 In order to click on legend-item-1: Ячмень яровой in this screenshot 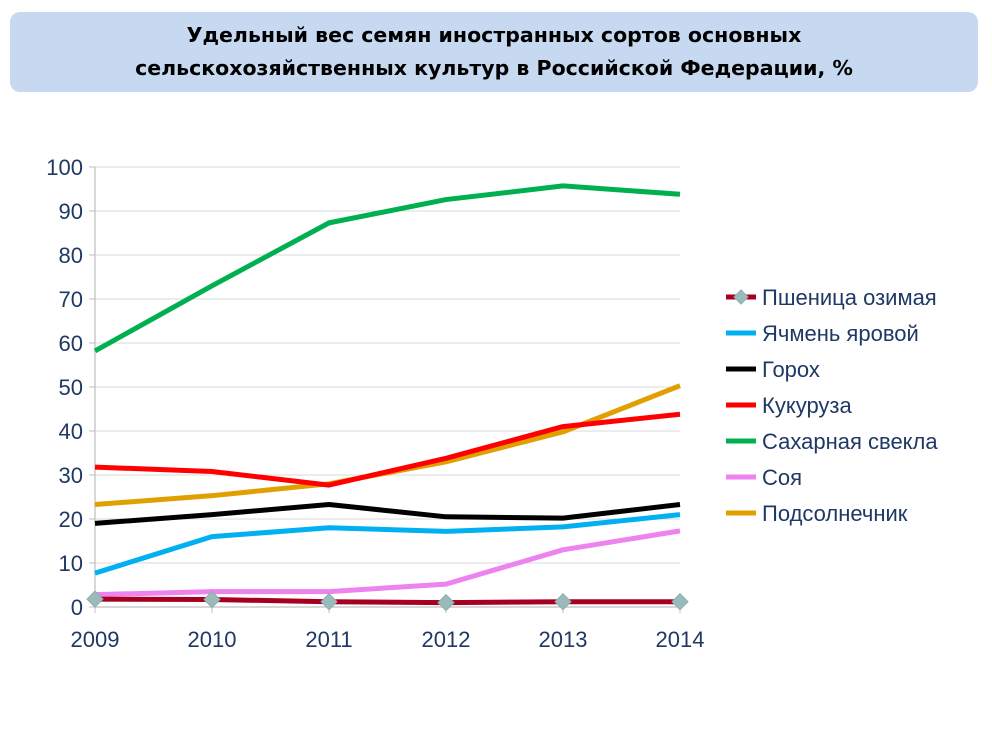, I will do `click(822, 333)`.